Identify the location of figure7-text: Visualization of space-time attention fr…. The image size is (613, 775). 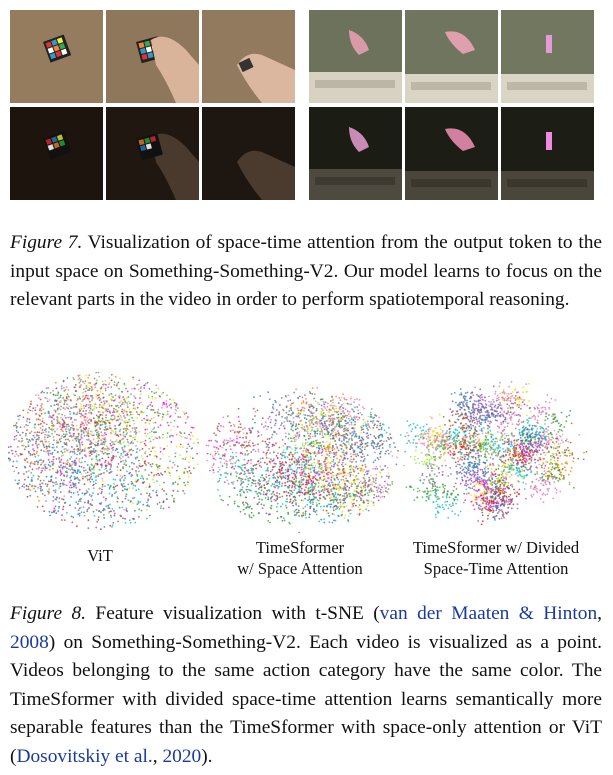
(306, 271).